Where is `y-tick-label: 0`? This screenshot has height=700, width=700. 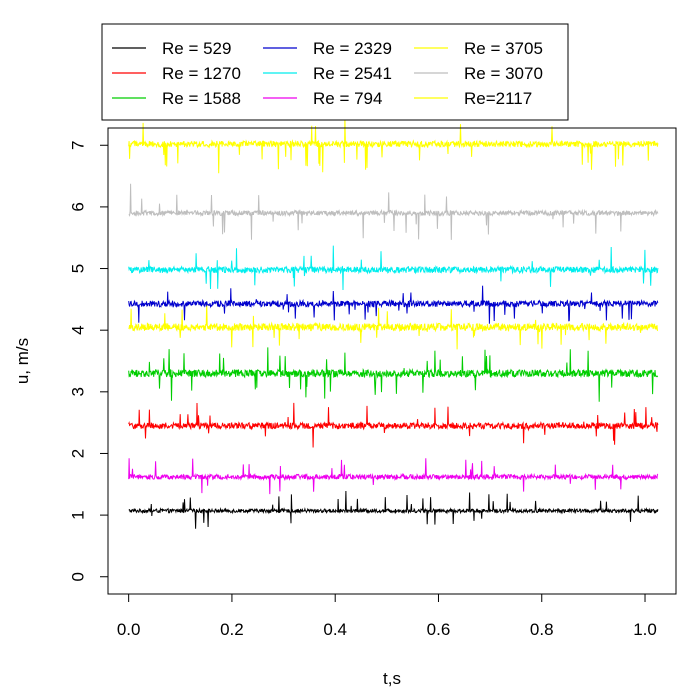 y-tick-label: 0 is located at coordinates (78, 576).